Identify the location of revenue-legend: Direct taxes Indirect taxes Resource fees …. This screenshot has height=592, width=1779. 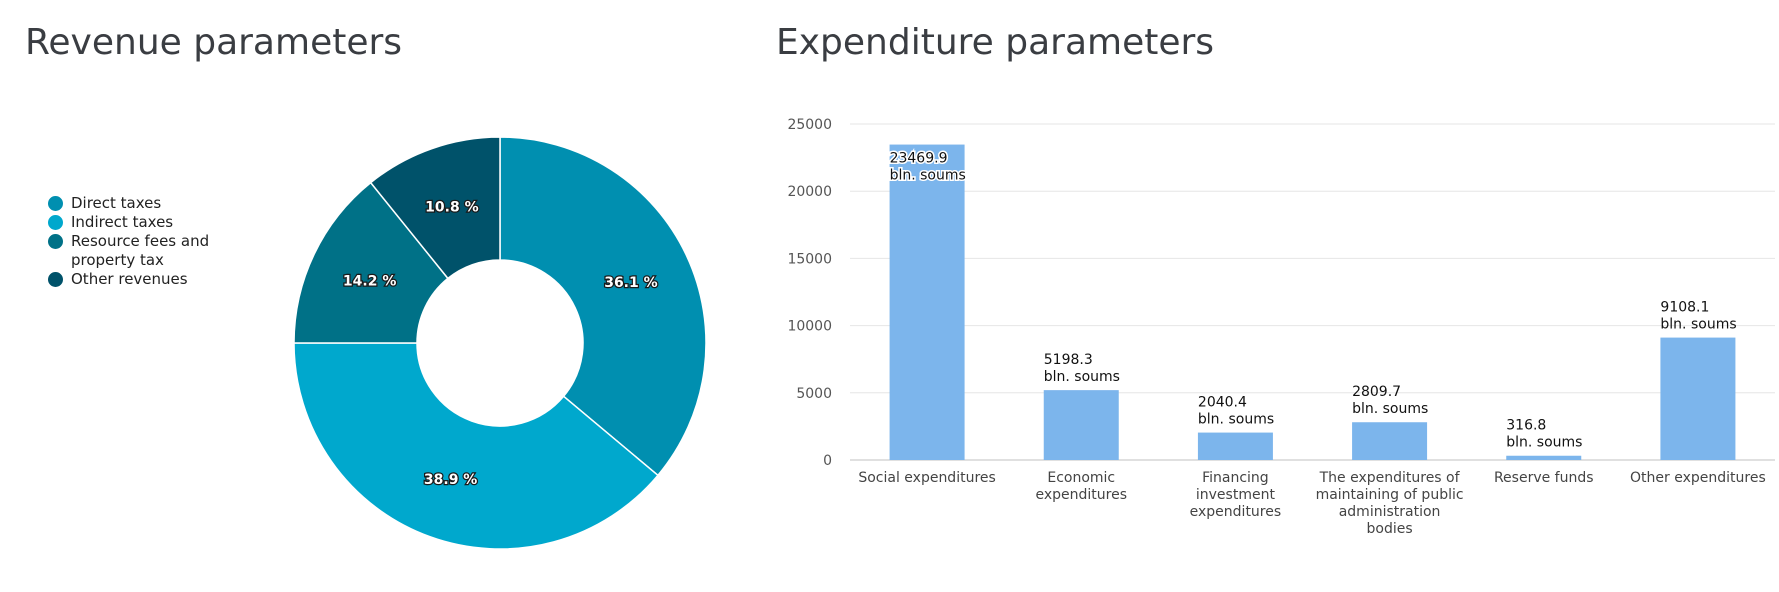
(158, 241).